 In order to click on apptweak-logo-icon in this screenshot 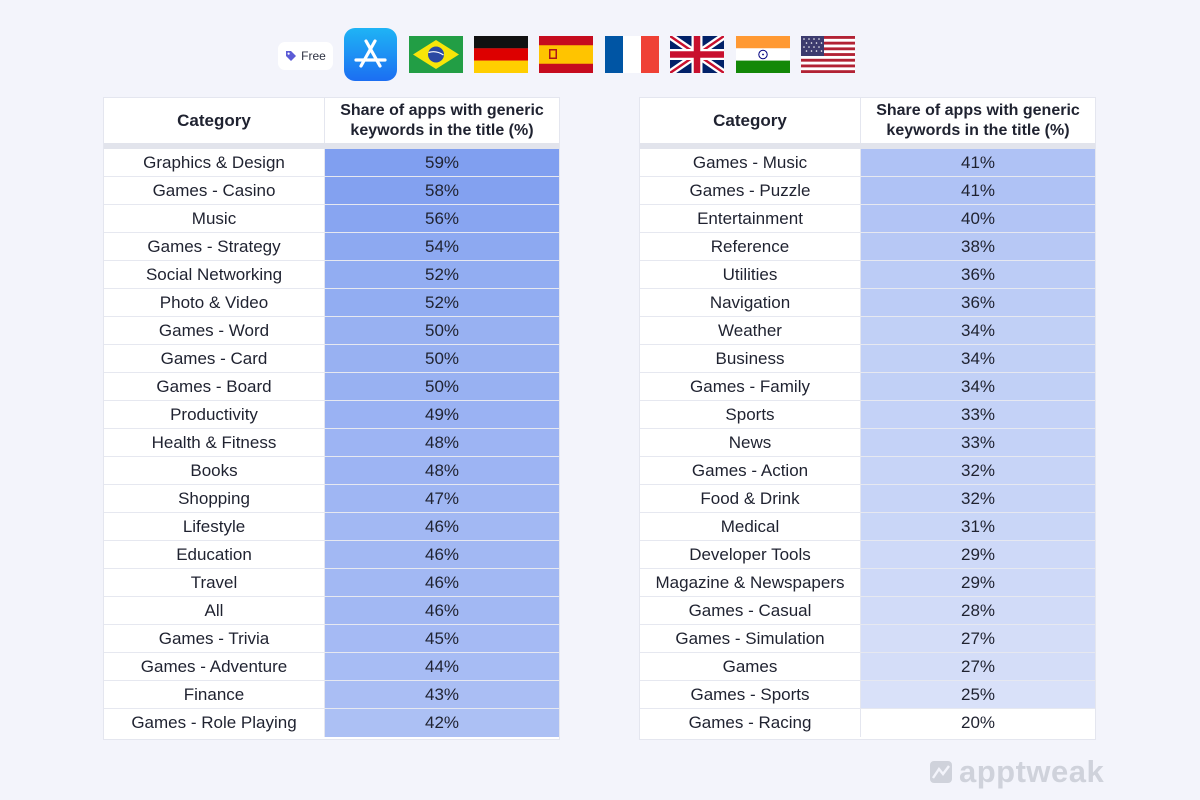, I will do `click(941, 772)`.